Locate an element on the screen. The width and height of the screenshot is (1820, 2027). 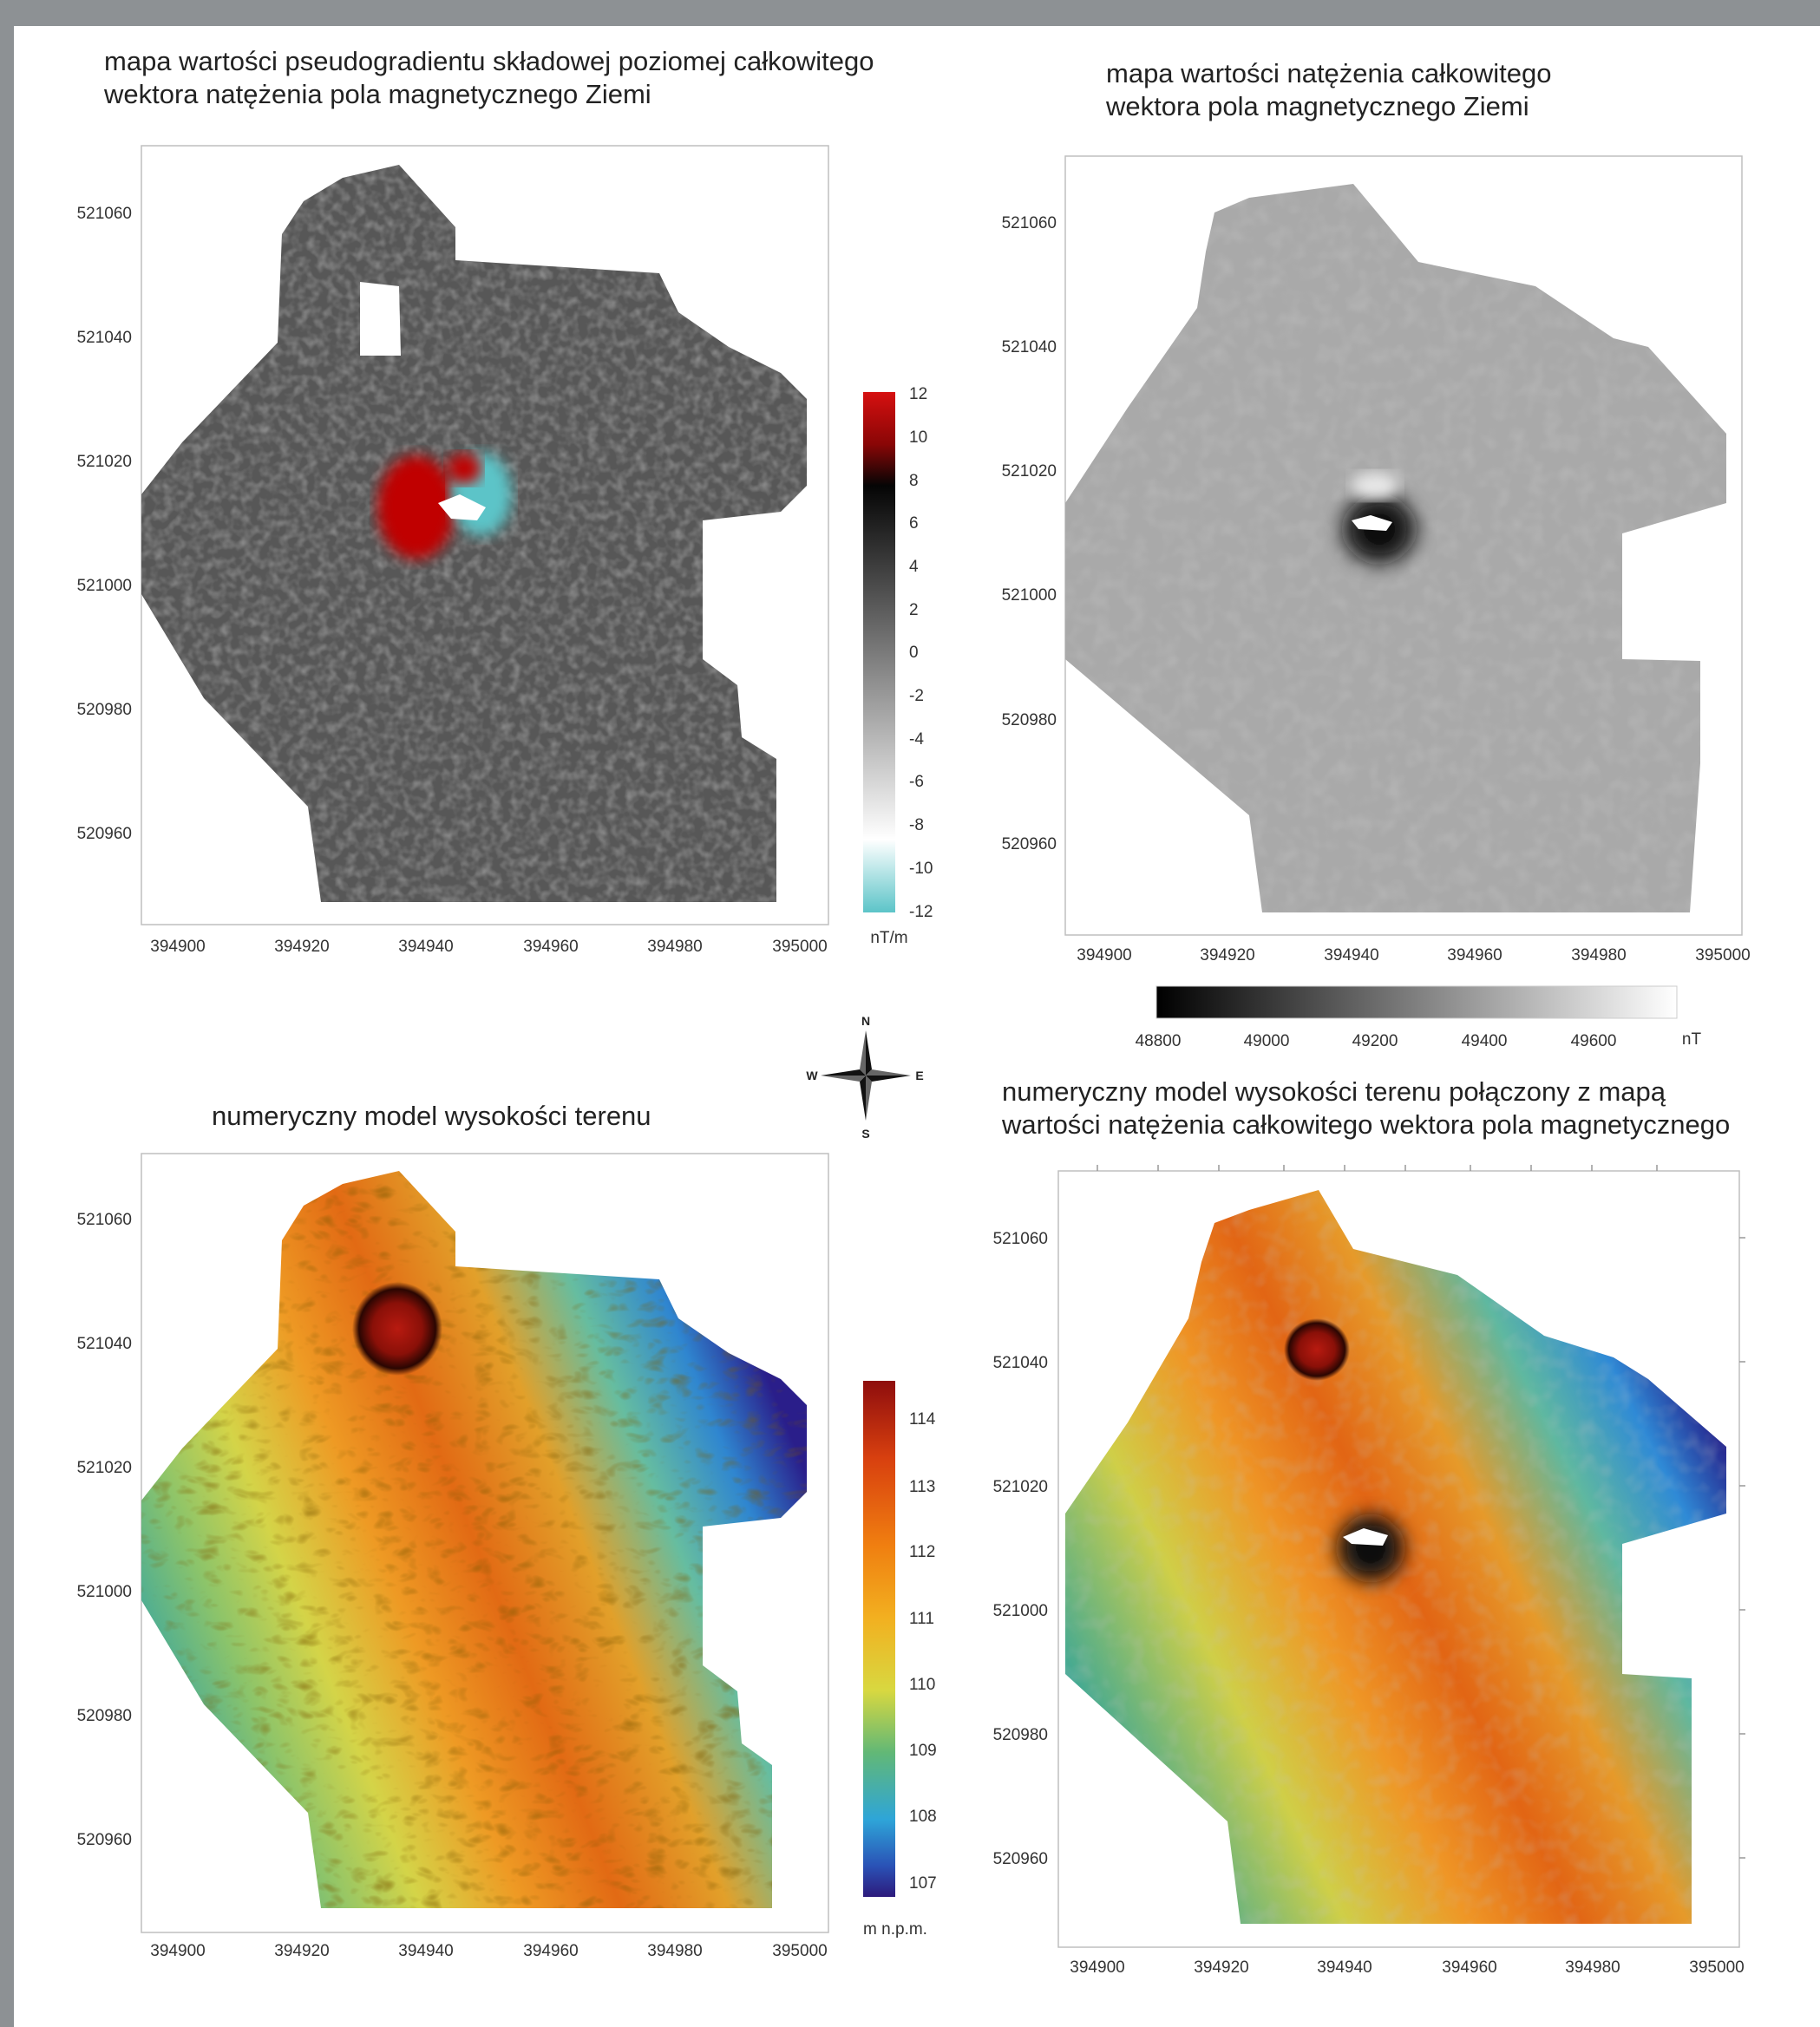
colorbar-tick-label: -10 is located at coordinates (921, 869).